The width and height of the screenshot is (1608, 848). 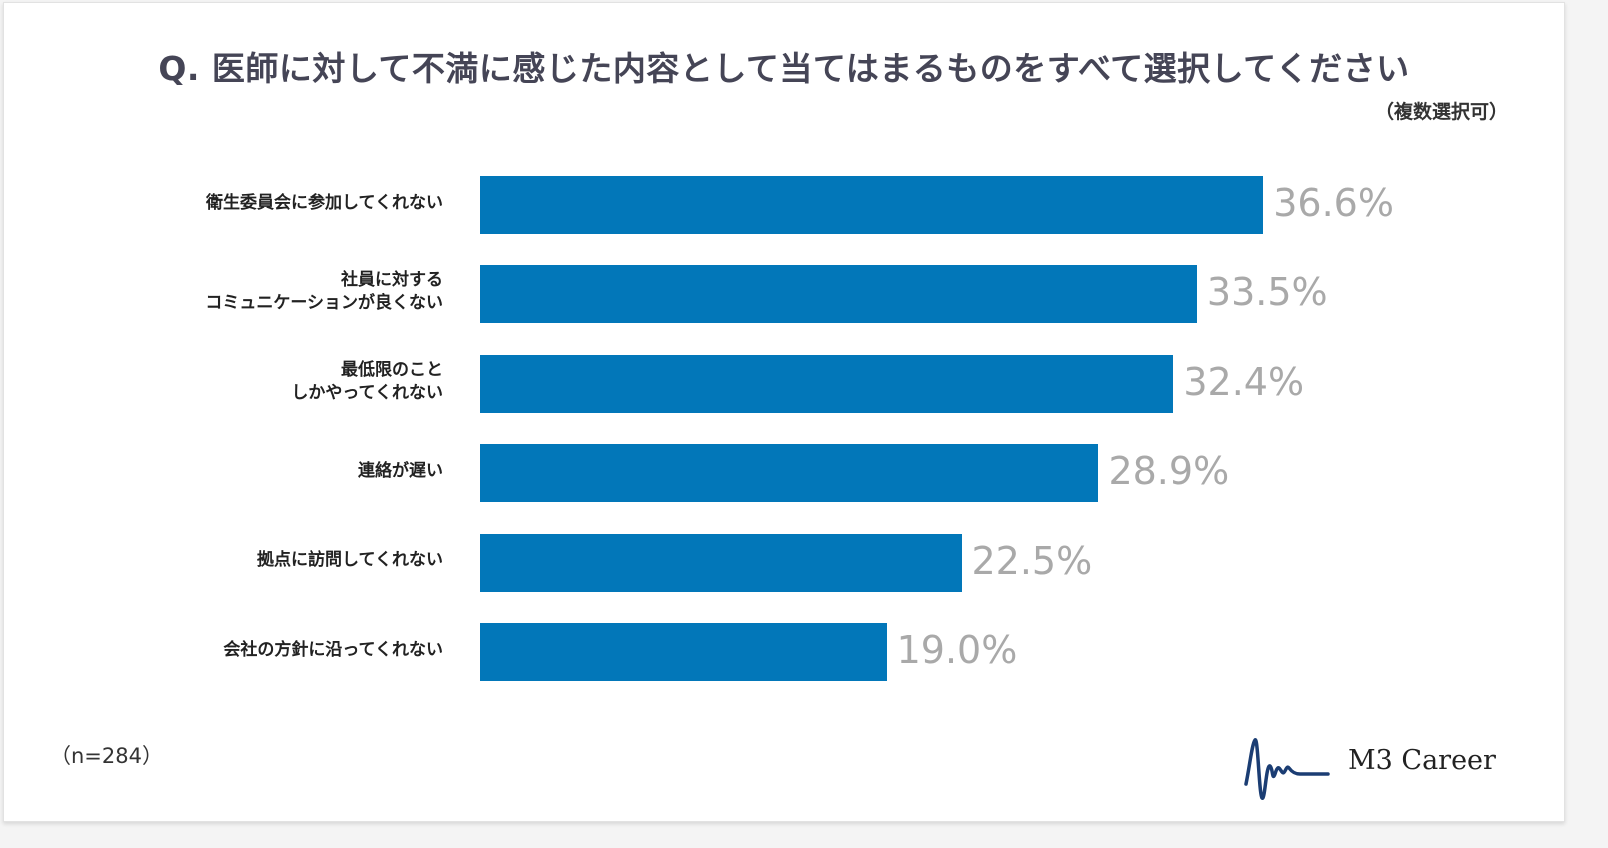 What do you see at coordinates (324, 303) in the screenshot?
I see `category-label-line: コミュニケーションが良くない` at bounding box center [324, 303].